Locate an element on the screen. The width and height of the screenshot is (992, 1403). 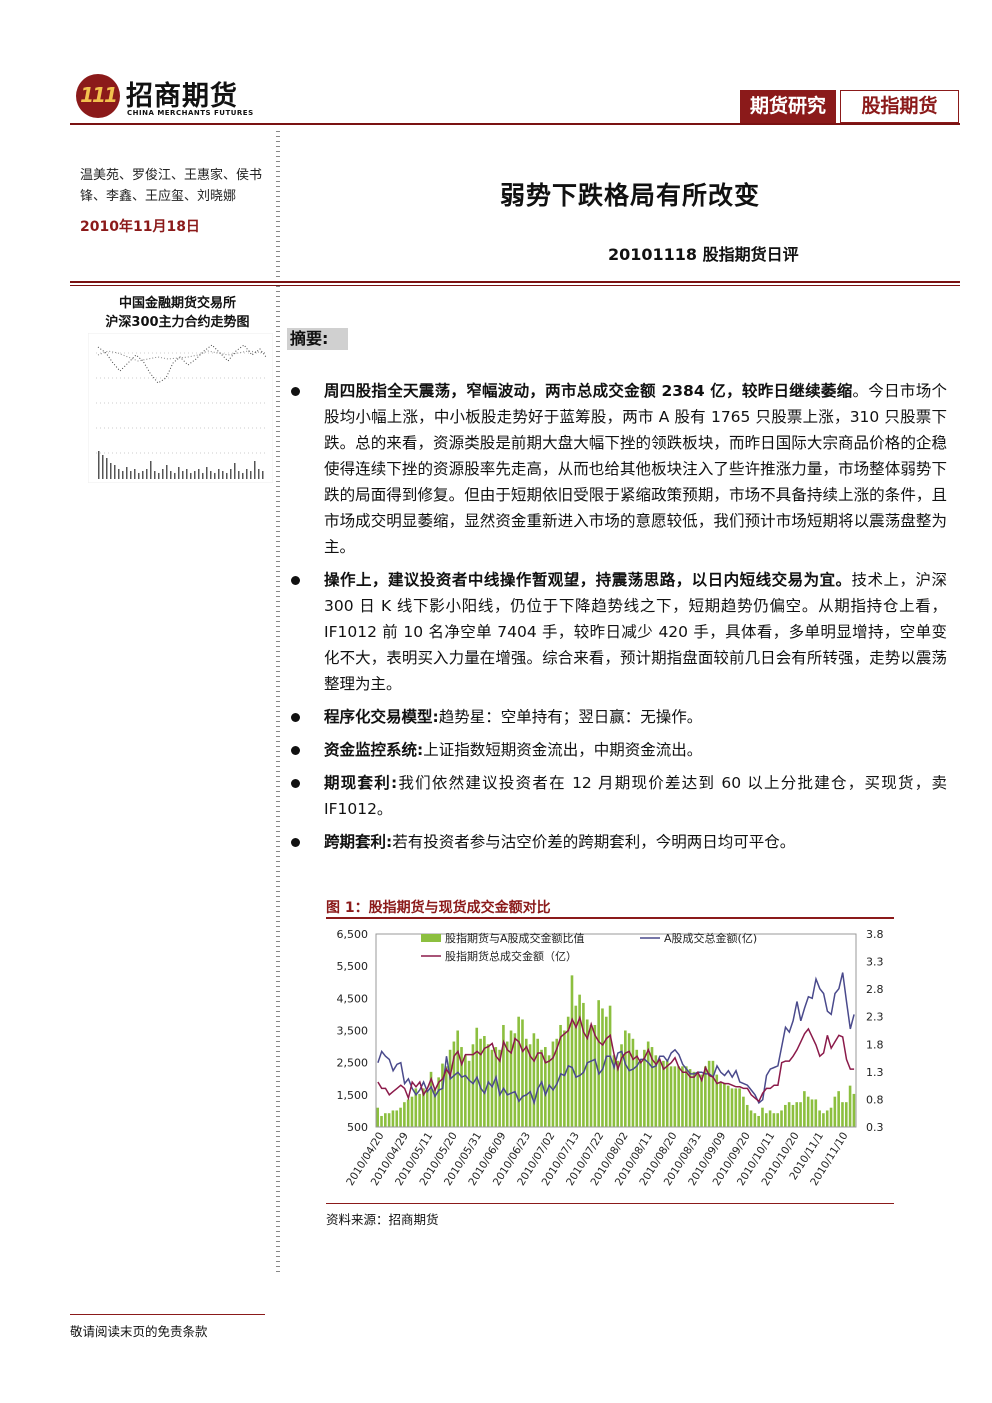
logo-subtext: CHINA MERCHANTS FUTURES is located at coordinates (190, 113).